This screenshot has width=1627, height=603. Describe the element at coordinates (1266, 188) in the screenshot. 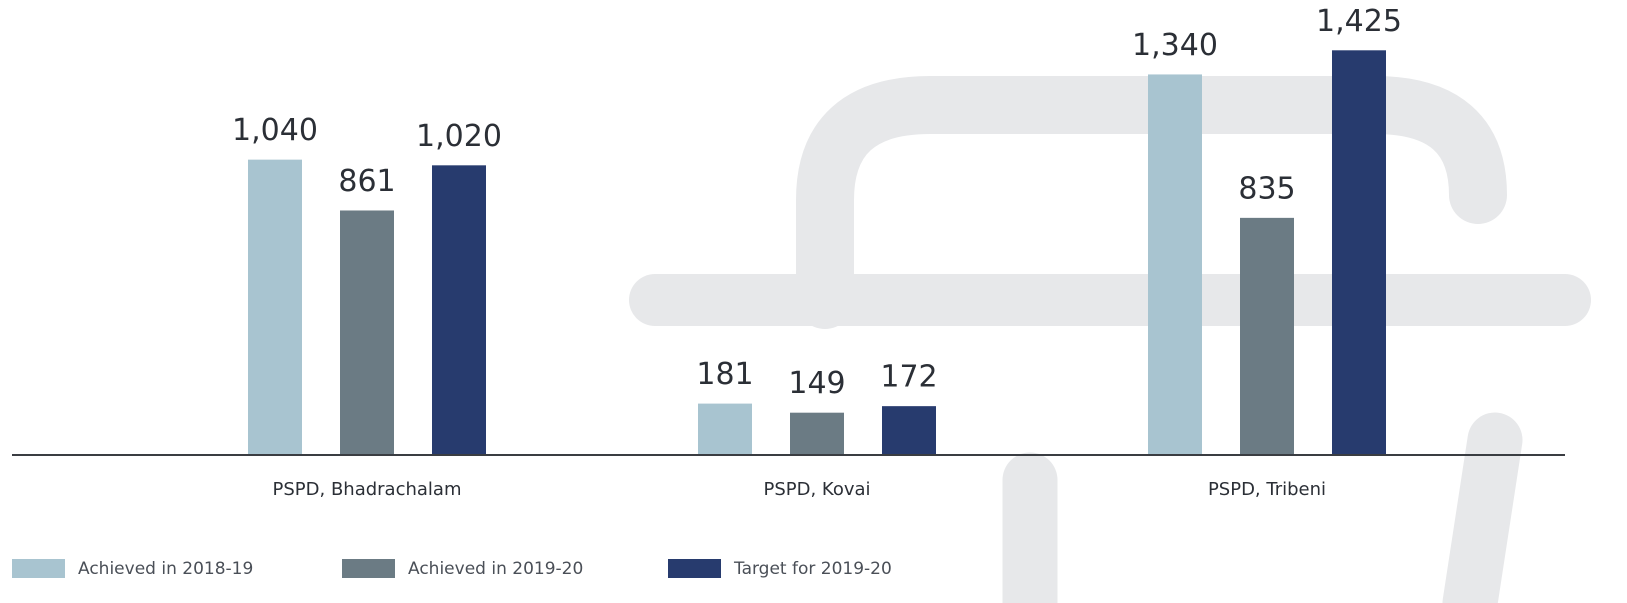

I see `value-label: 835` at that location.